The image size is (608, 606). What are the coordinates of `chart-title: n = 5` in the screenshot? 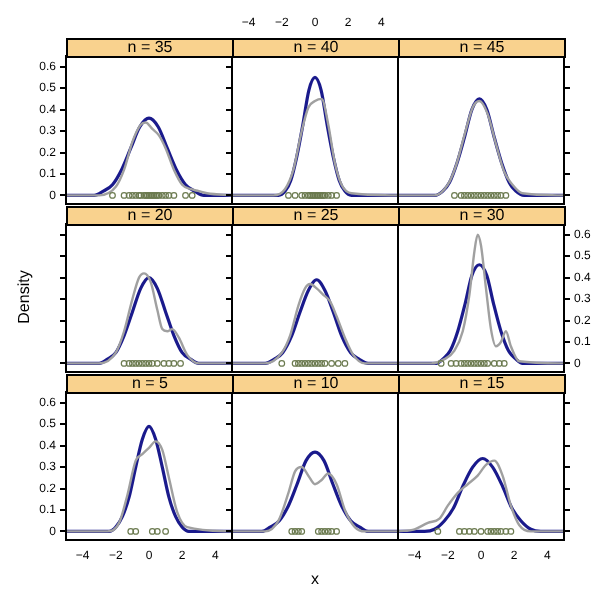 It's located at (150, 384).